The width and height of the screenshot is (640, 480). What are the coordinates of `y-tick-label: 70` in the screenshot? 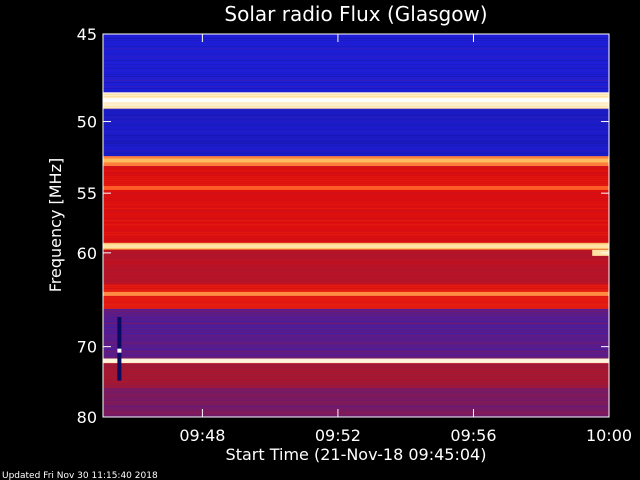 It's located at (87, 347).